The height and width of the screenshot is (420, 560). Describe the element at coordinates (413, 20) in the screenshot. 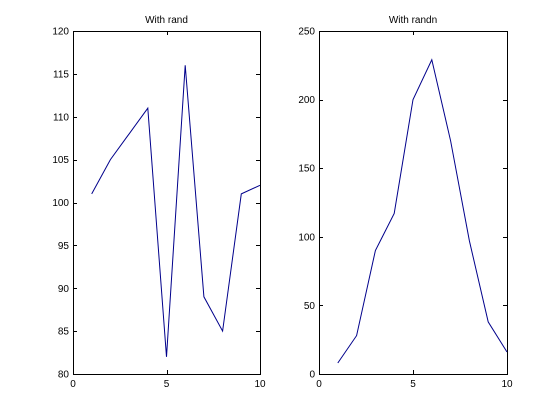

I see `axes-title-right: With randn` at that location.